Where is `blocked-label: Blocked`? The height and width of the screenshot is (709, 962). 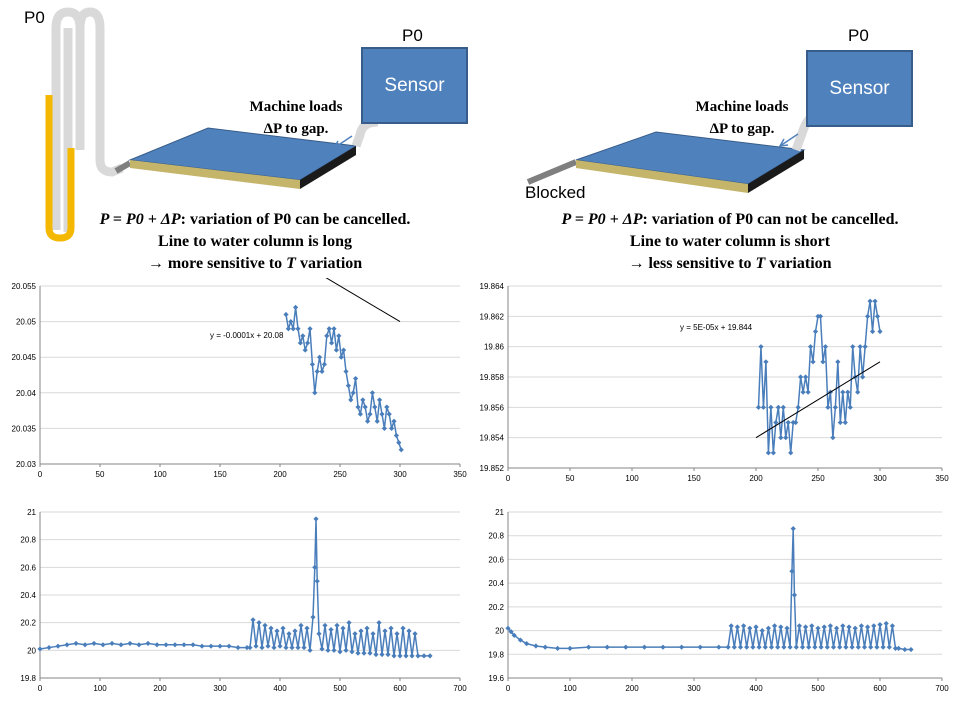 blocked-label: Blocked is located at coordinates (555, 192).